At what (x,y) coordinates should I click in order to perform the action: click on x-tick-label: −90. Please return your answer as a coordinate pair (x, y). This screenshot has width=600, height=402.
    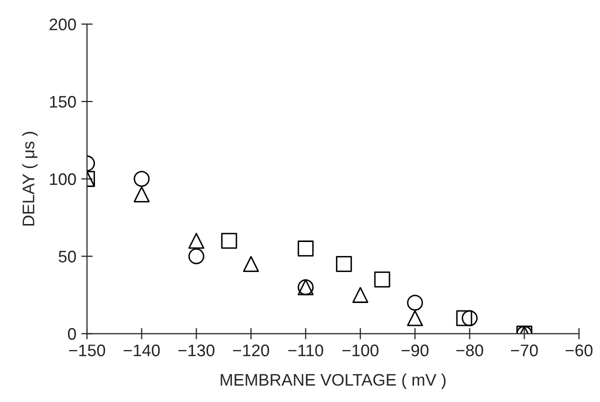
    Looking at the image, I should click on (415, 350).